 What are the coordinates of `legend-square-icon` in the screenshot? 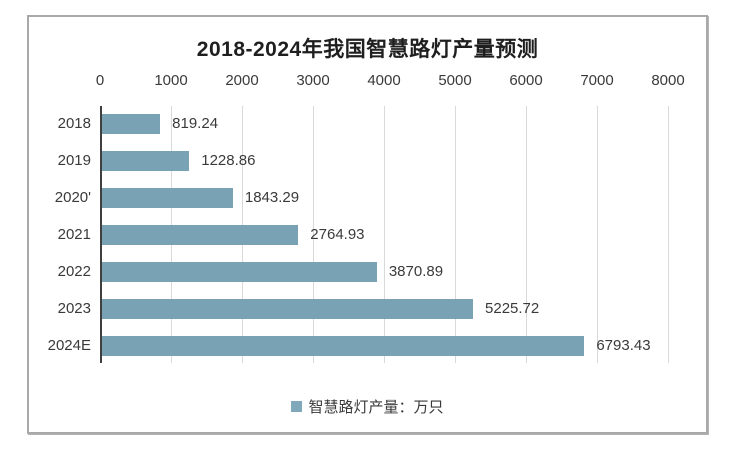 It's located at (297, 406).